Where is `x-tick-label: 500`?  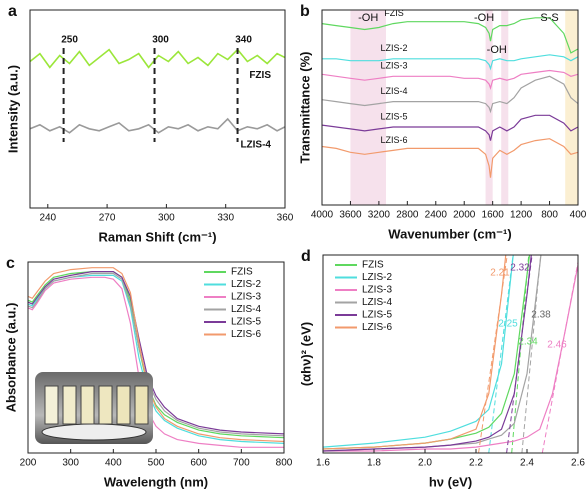
x-tick-label: 500 is located at coordinates (156, 463).